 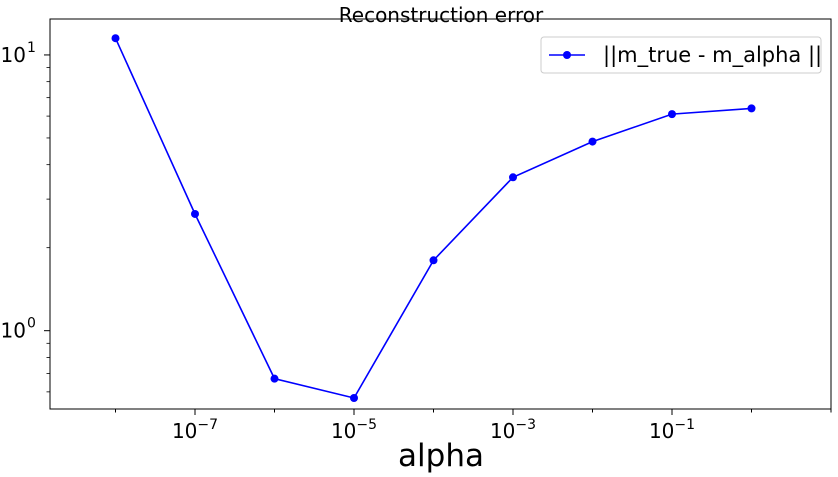 I want to click on x-tick-label: 10⁻⁵, so click(x=354, y=430).